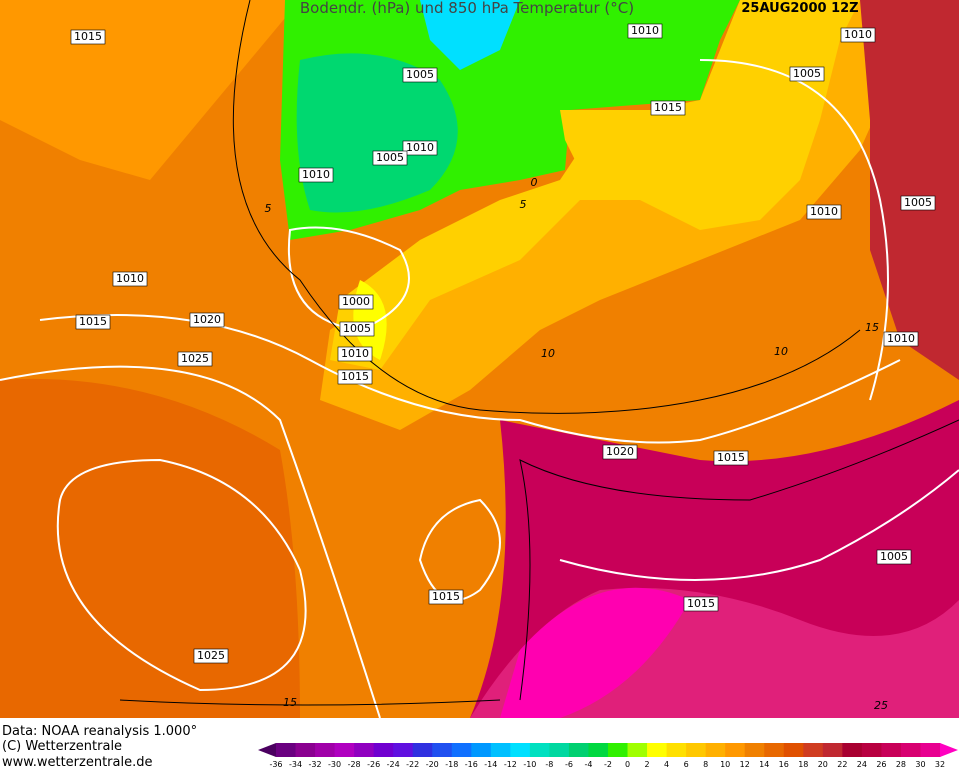 Image resolution: width=959 pixels, height=770 pixels. What do you see at coordinates (354, 764) in the screenshot?
I see `colorbar-label: -28` at bounding box center [354, 764].